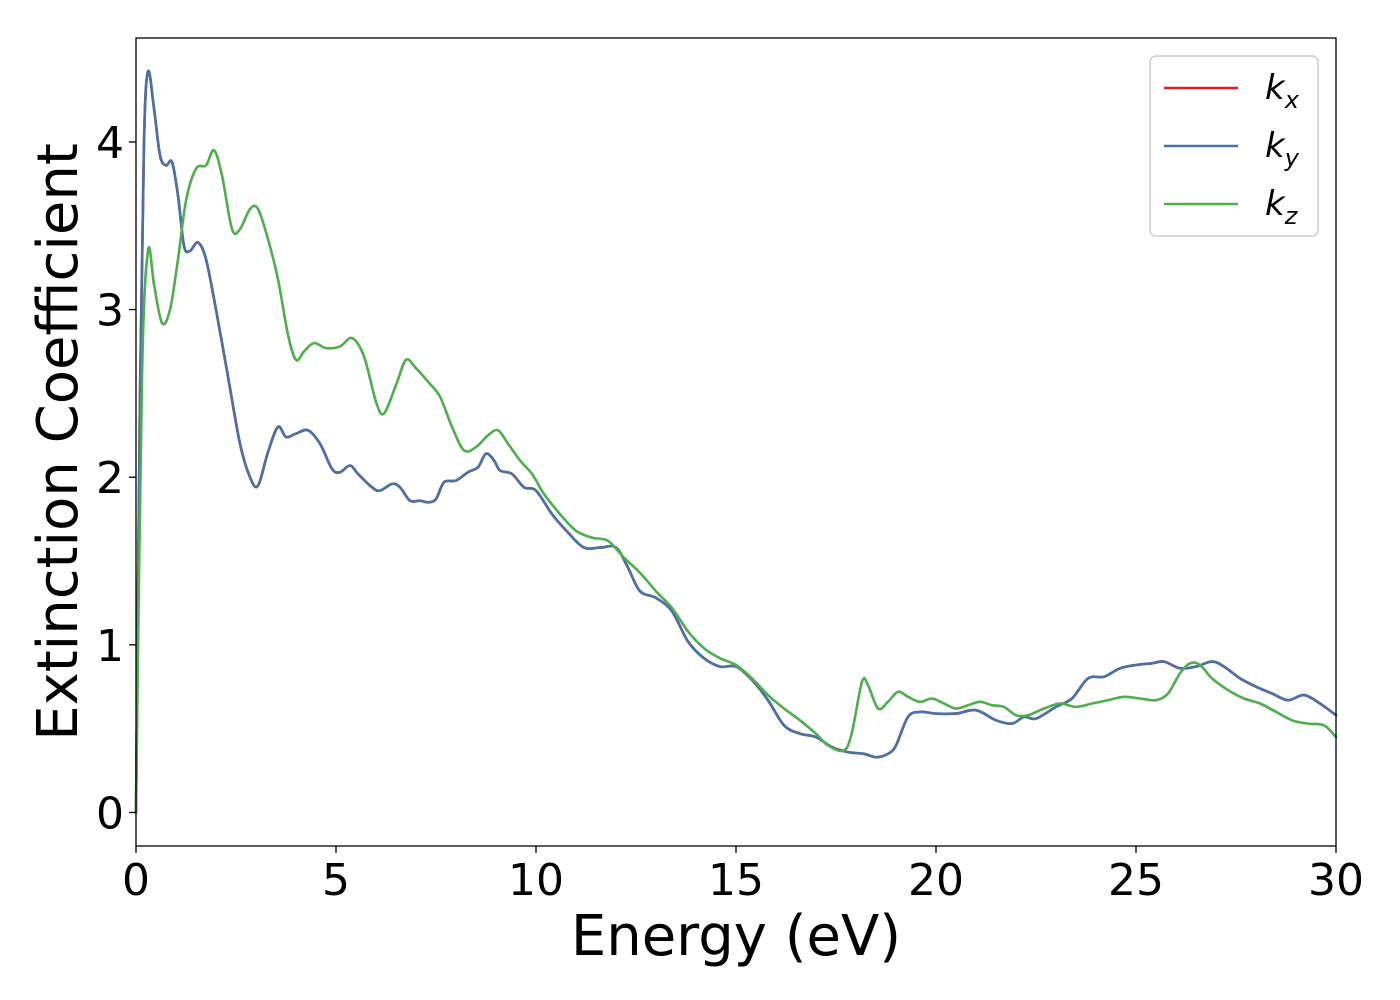  What do you see at coordinates (1136, 880) in the screenshot?
I see `x-tick-label: 25` at bounding box center [1136, 880].